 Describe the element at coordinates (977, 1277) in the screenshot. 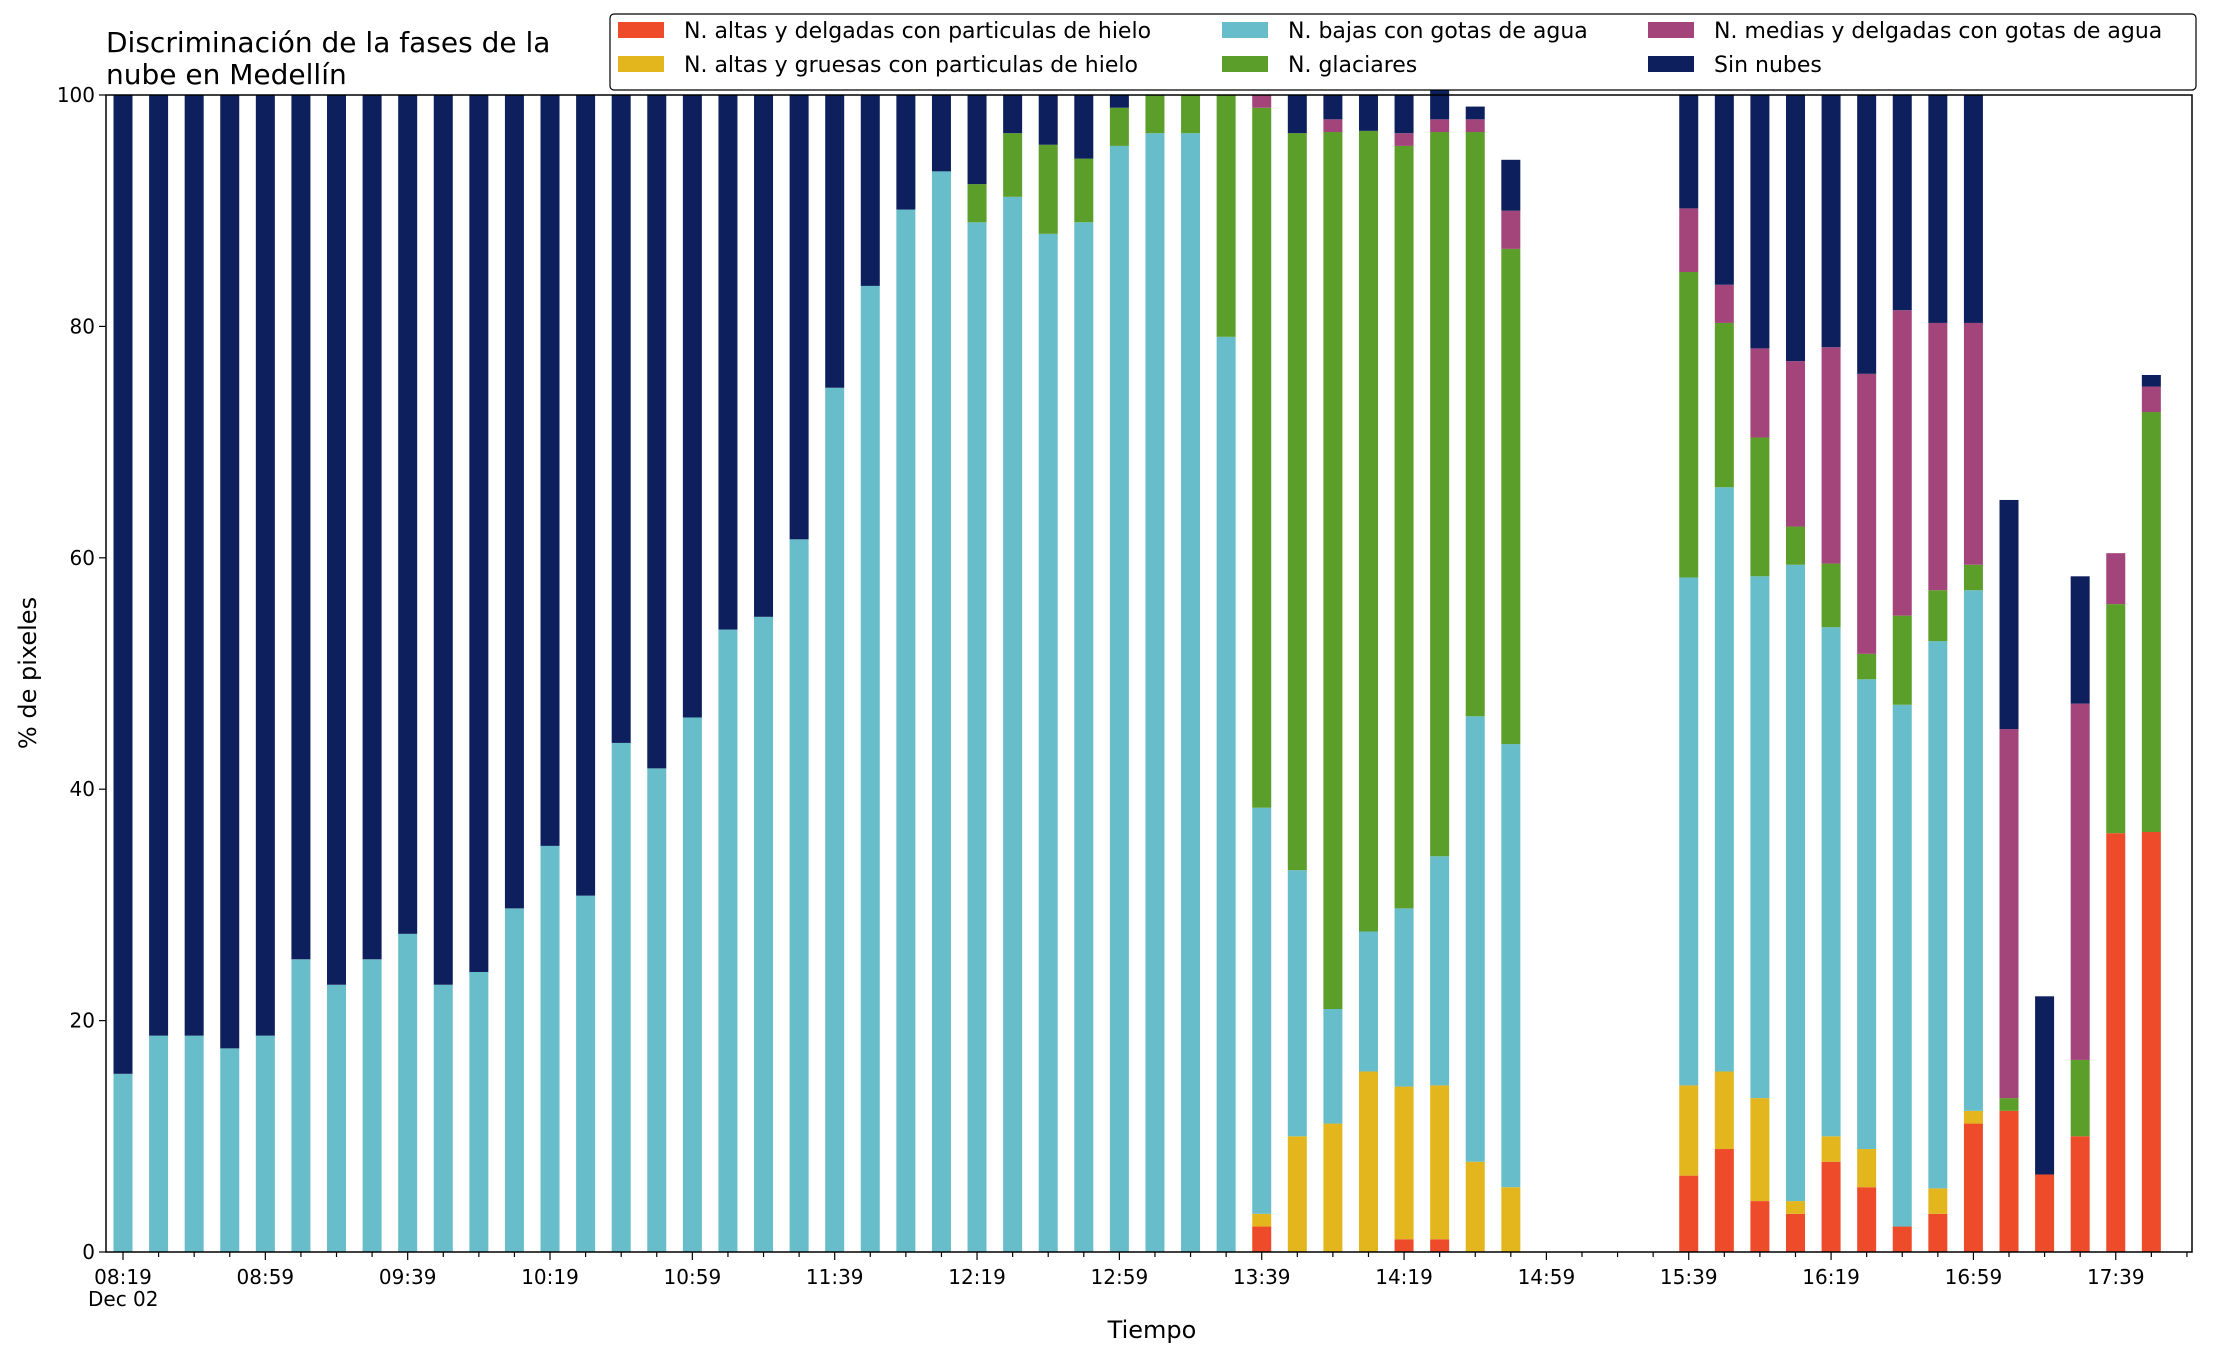

I see `x-tick-label-6: 12:19` at that location.